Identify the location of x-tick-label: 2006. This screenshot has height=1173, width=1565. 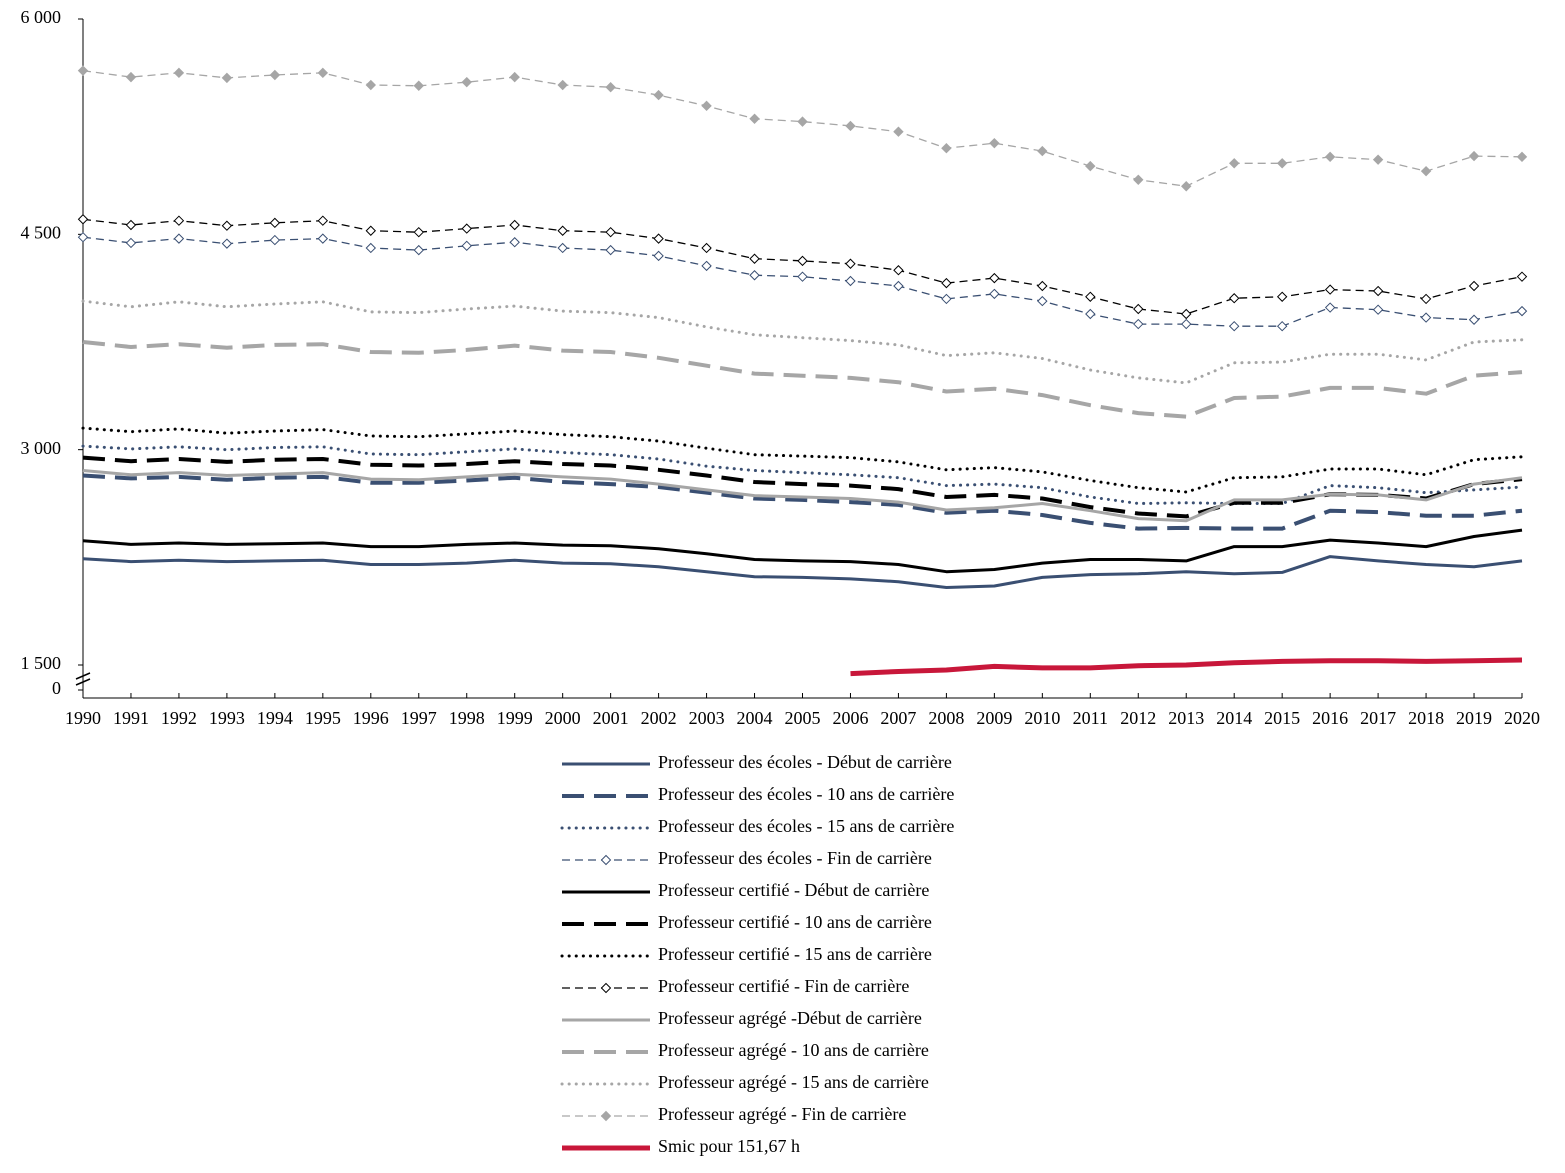
(850, 718).